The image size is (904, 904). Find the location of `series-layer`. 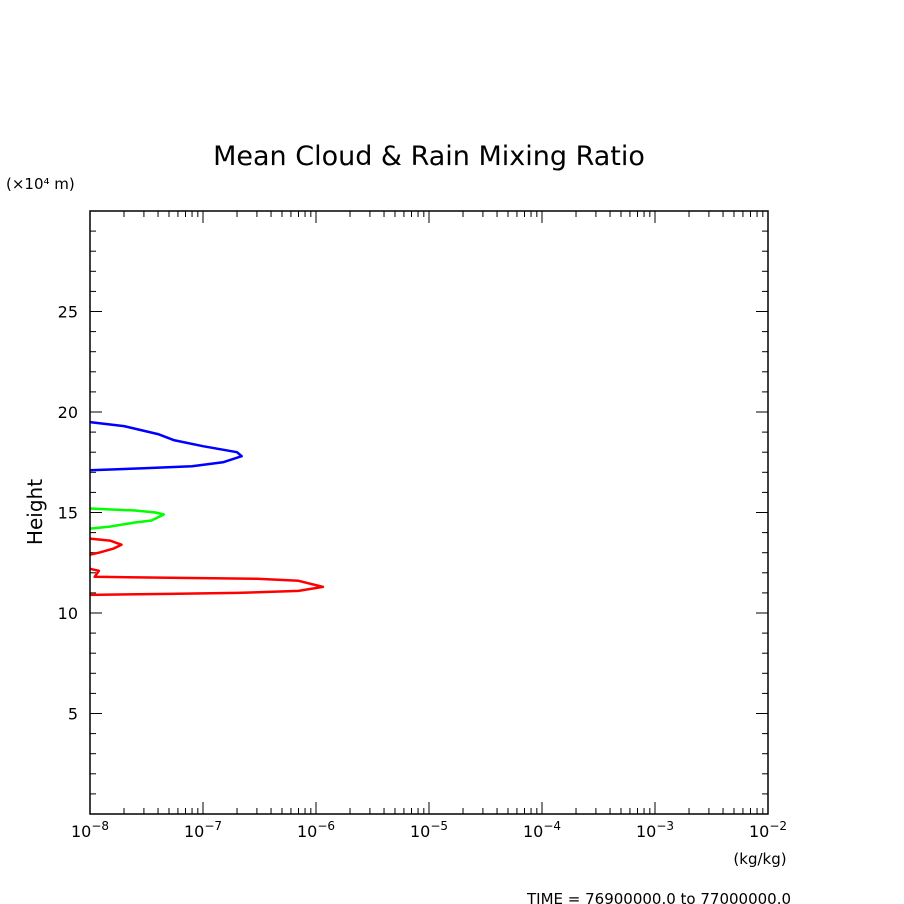

series-layer is located at coordinates (207, 508).